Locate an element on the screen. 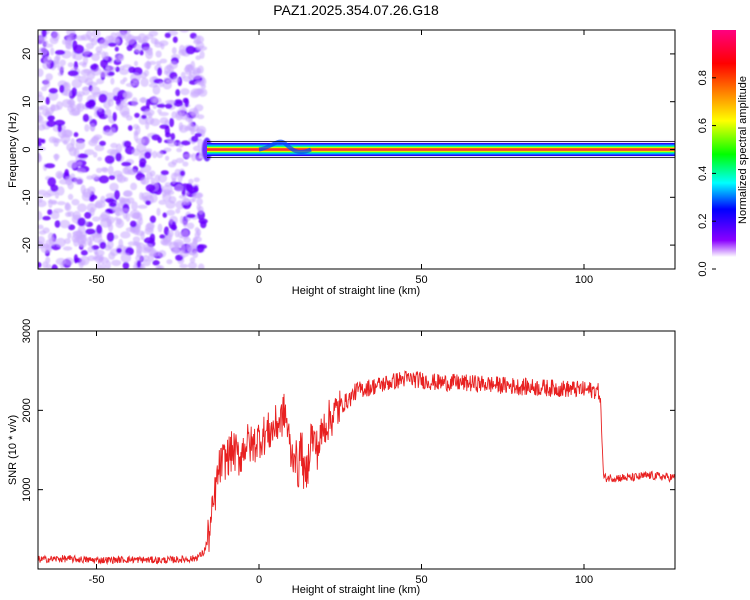 Image resolution: width=750 pixels, height=600 pixels. spectrogram-x-label: Height of straight line (km) is located at coordinates (356, 291).